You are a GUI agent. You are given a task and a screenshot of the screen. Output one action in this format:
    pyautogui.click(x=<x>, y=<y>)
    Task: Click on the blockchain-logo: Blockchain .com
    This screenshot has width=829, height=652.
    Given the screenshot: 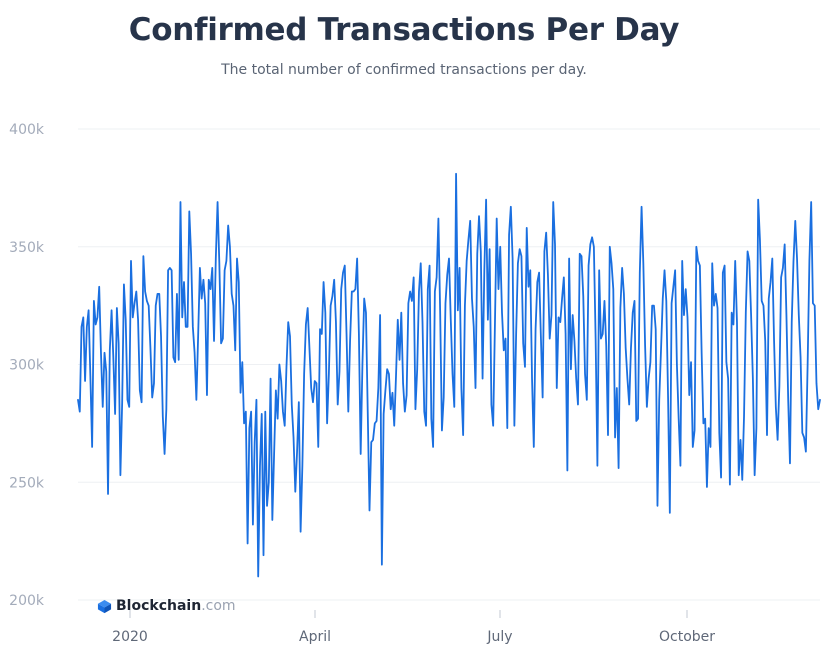 What is the action you would take?
    pyautogui.click(x=166, y=606)
    